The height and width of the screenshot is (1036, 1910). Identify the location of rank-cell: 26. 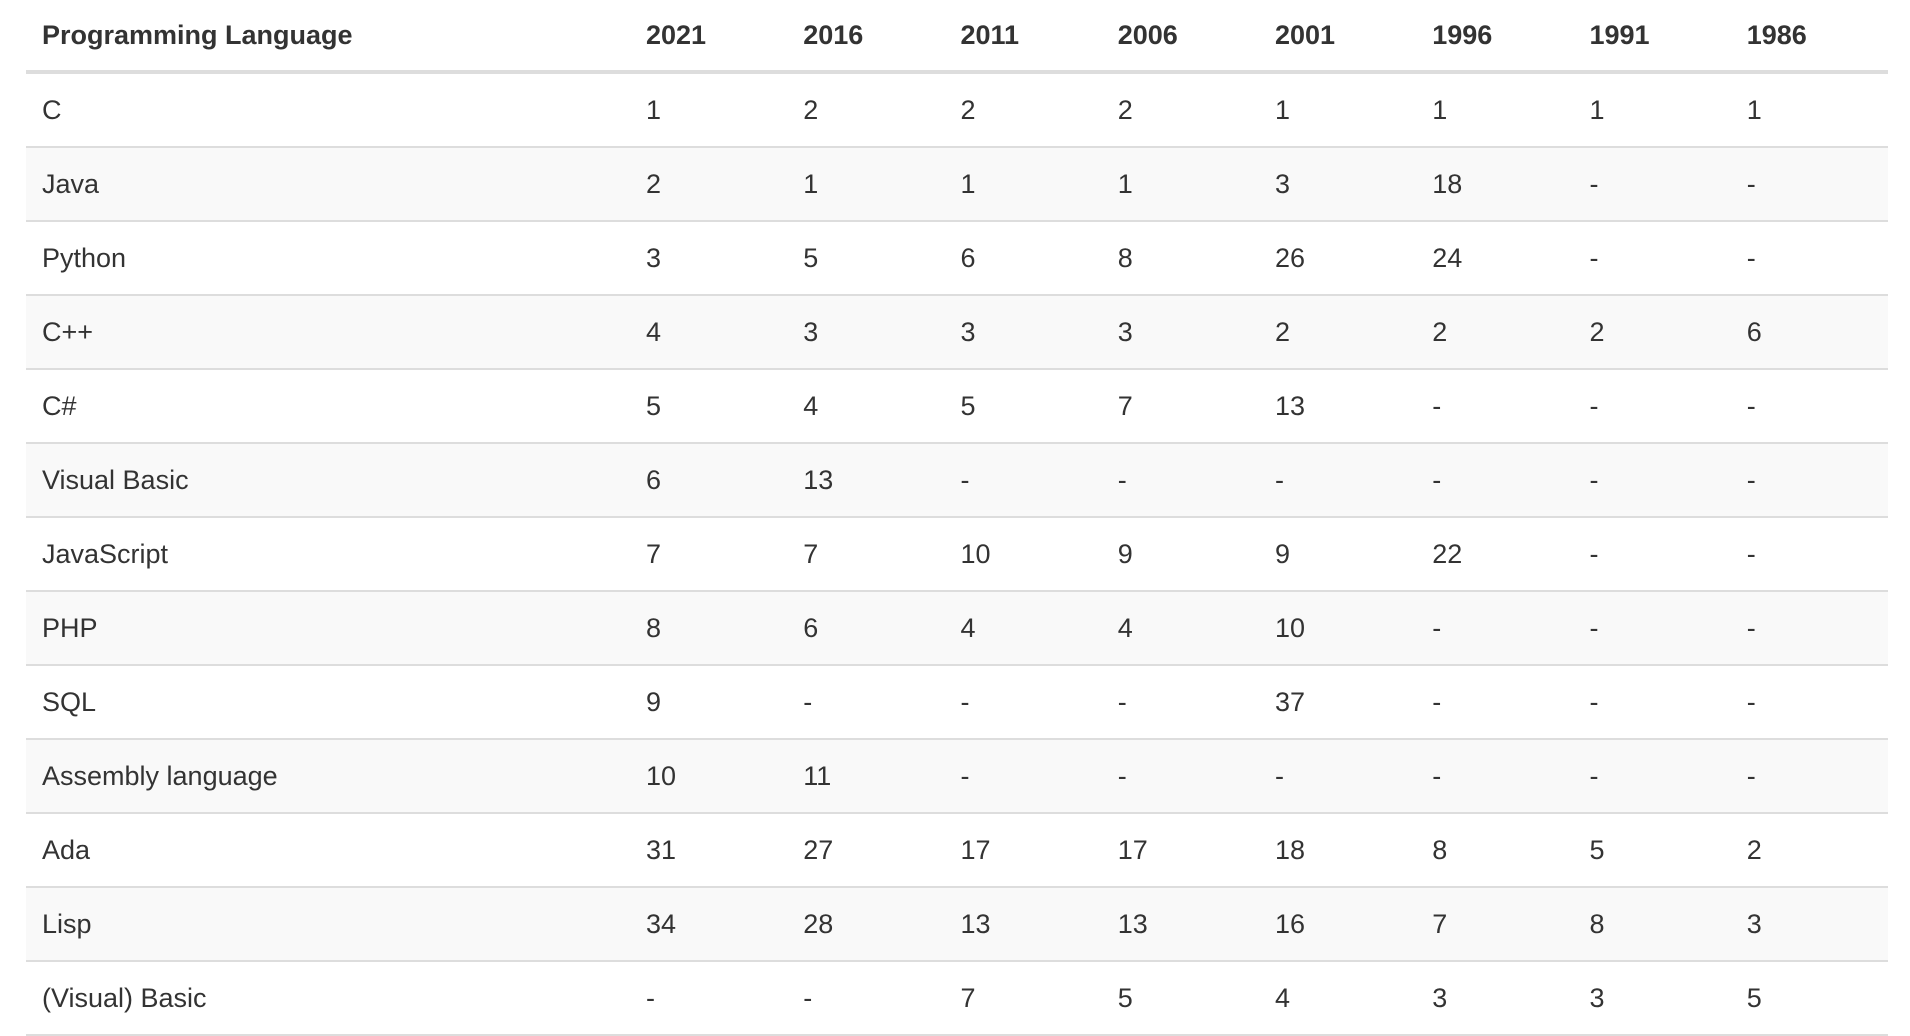
(1337, 258).